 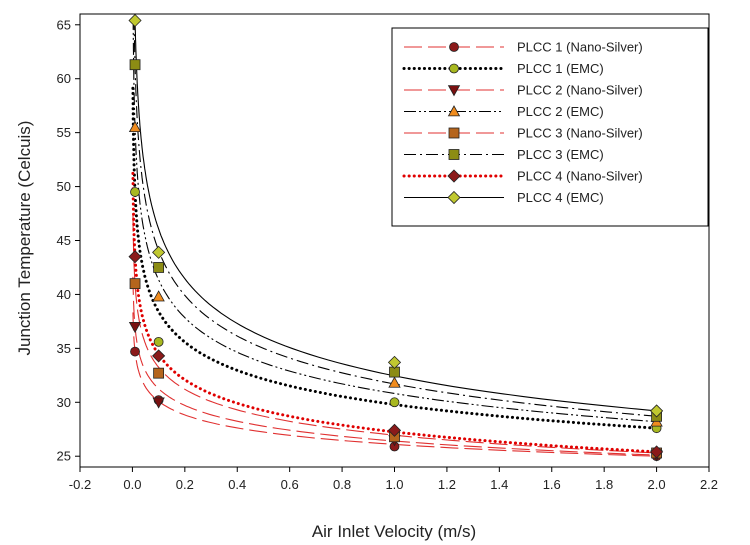 What do you see at coordinates (709, 484) in the screenshot?
I see `x-tick-label: 2.2` at bounding box center [709, 484].